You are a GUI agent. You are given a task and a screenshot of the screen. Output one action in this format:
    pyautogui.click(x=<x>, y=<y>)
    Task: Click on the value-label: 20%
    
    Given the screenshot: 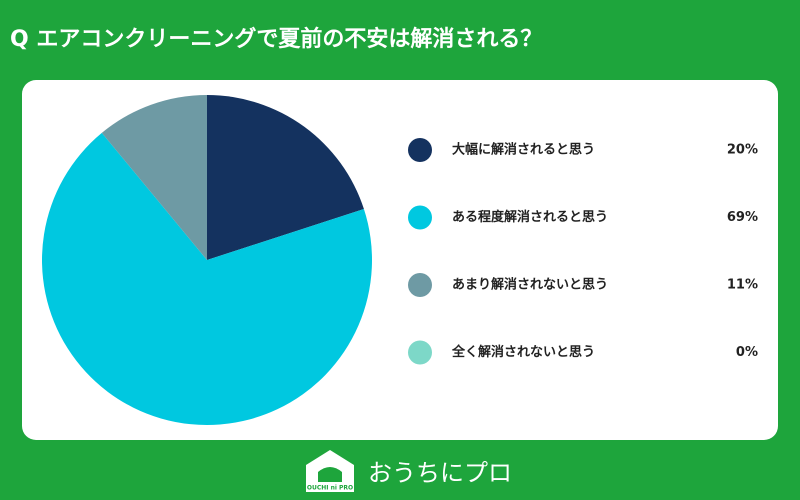 What is the action you would take?
    pyautogui.click(x=742, y=150)
    